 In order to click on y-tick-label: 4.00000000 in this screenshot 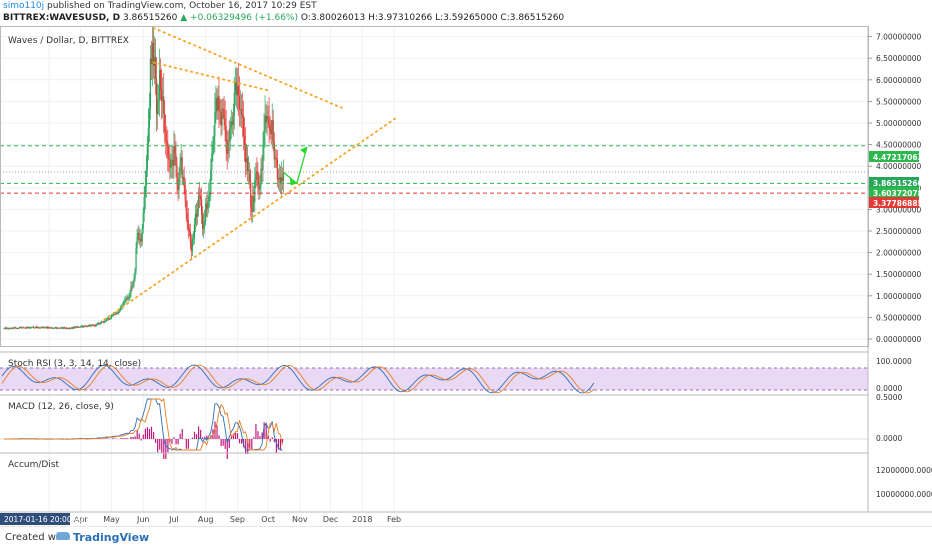, I will do `click(899, 166)`.